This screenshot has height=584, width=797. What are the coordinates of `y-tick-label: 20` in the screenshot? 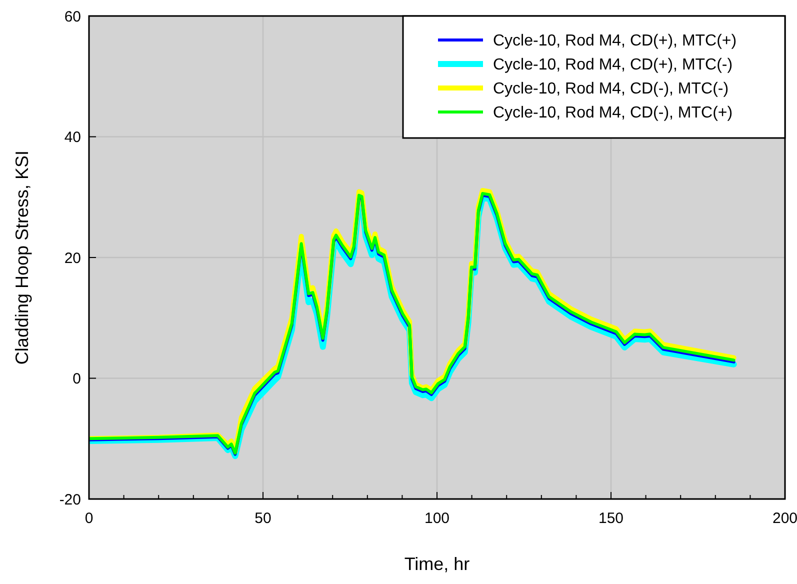 It's located at (72, 258).